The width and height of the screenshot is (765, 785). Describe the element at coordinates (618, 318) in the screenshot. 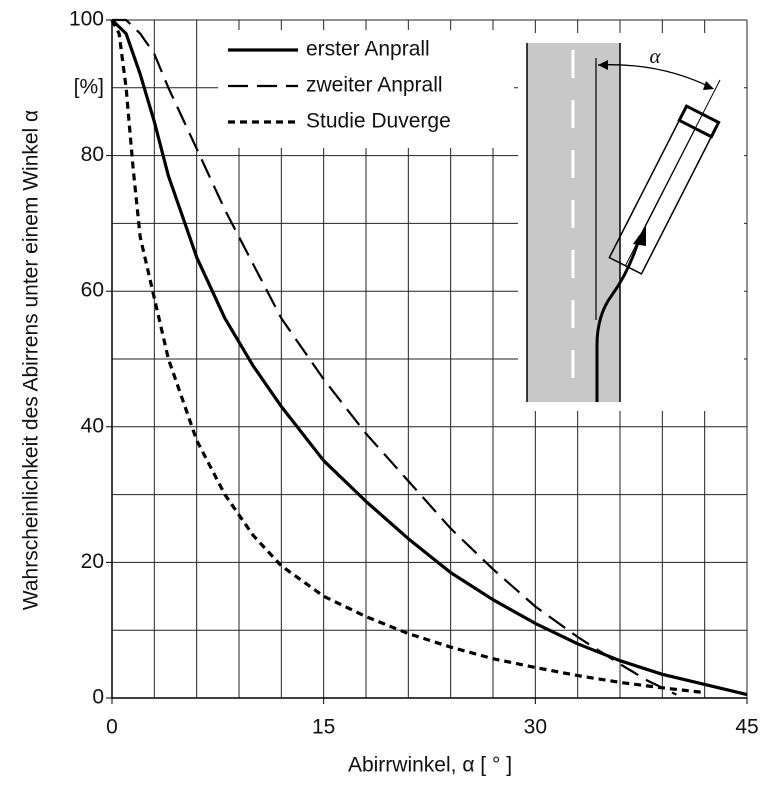

I see `vehicle-path` at that location.